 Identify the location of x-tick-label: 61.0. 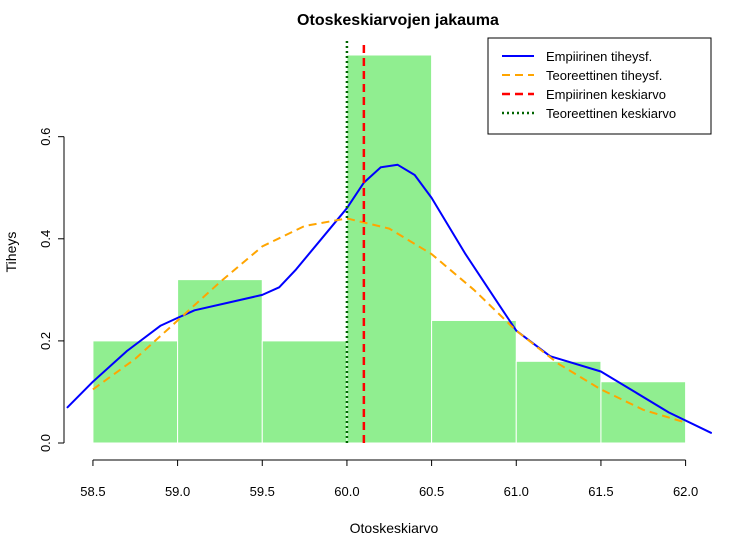
(516, 491).